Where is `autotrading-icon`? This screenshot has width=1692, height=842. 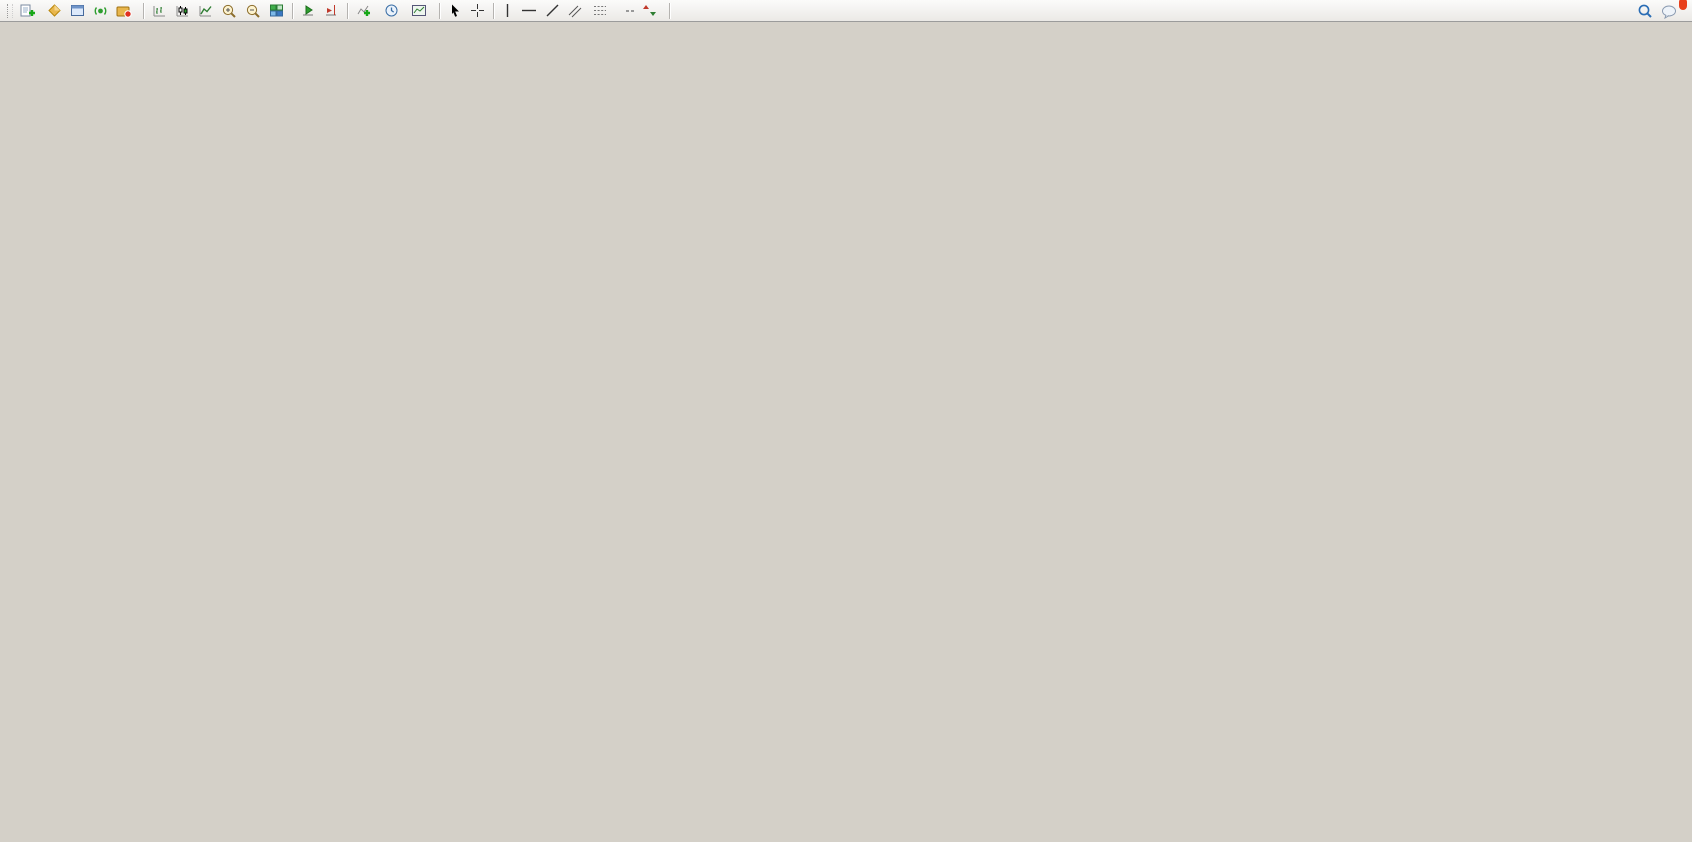 autotrading-icon is located at coordinates (124, 10).